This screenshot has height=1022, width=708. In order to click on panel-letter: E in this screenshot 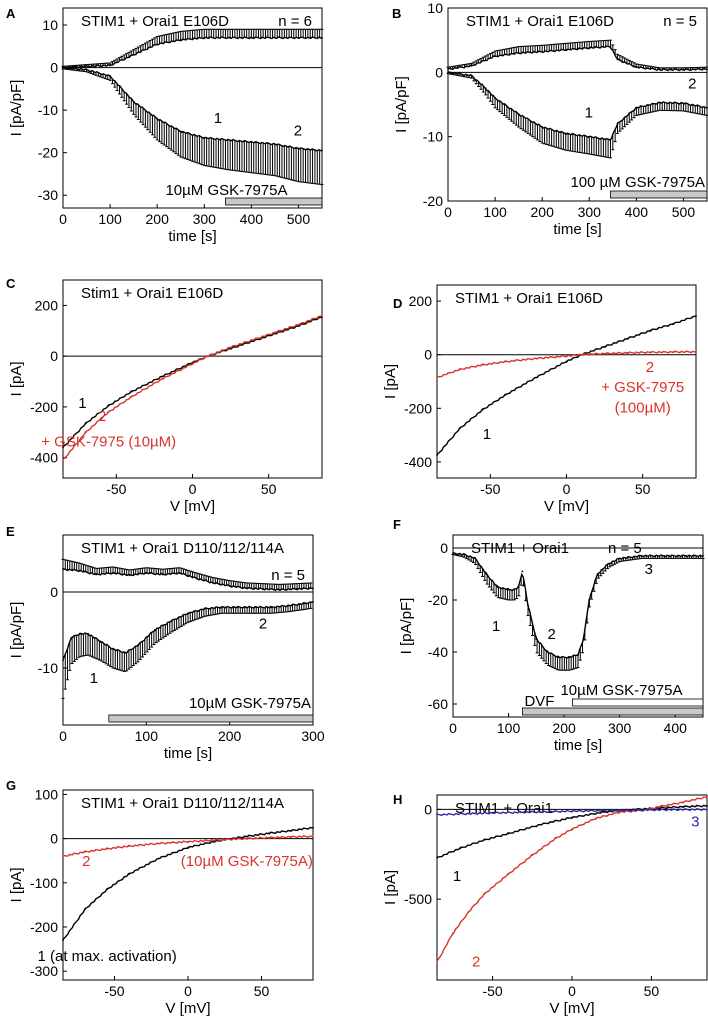, I will do `click(10, 531)`.